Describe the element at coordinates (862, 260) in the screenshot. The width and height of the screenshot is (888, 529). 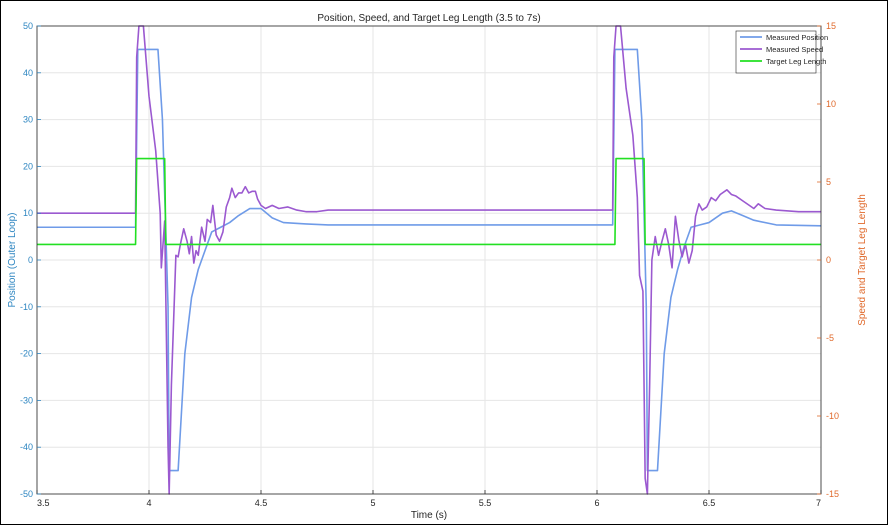
I see `right-axis-label: Speed and Target Leg Length` at that location.